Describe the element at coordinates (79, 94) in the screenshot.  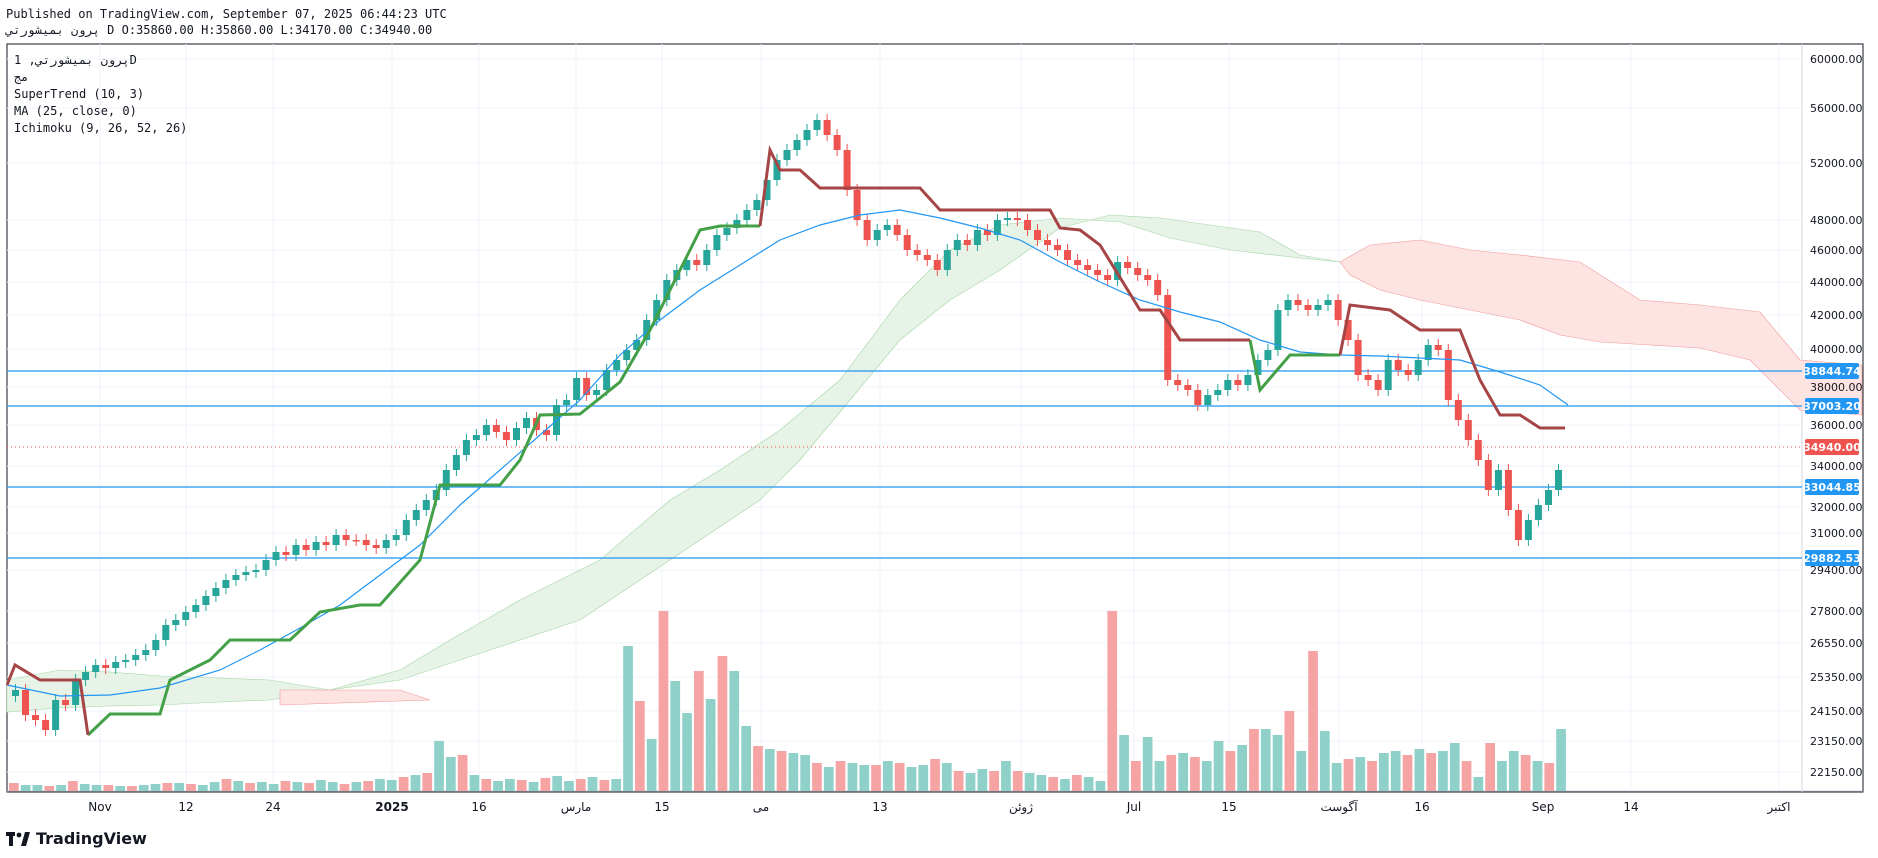
I see `legend-supertrend: SuperTrend (10, 3)` at that location.